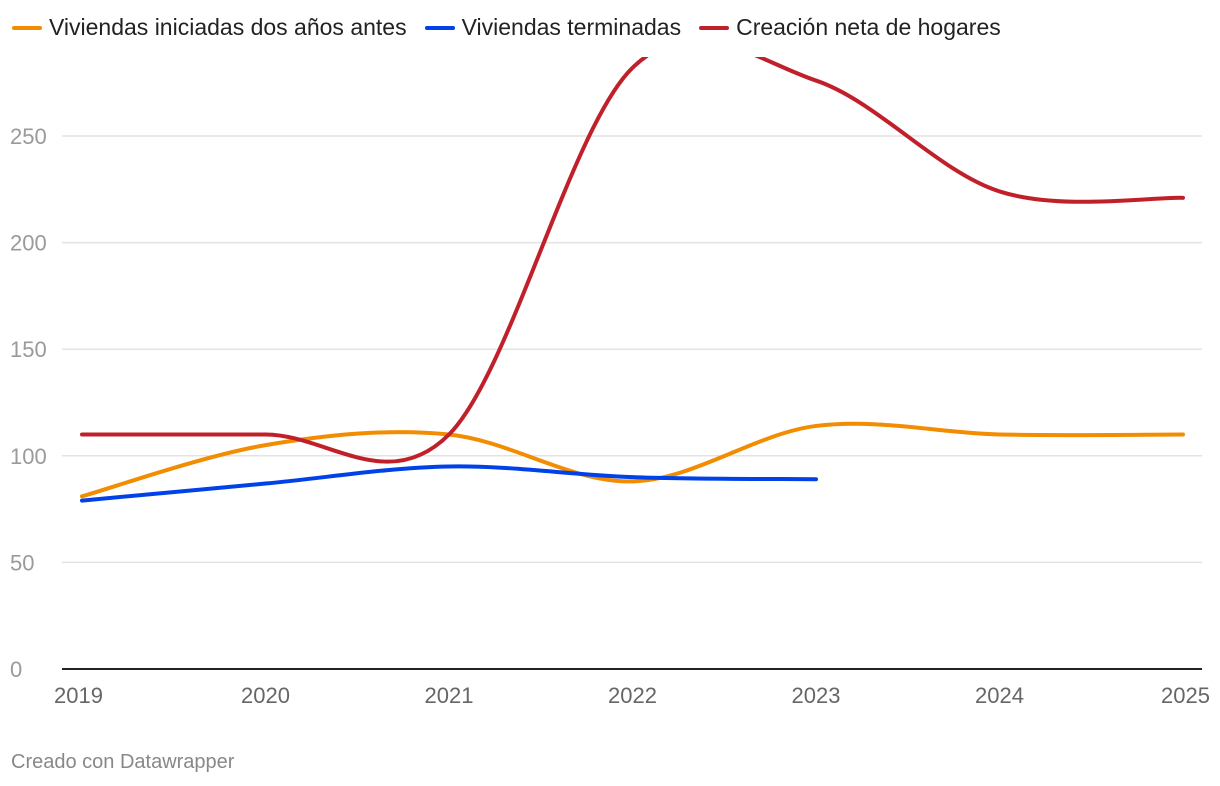  I want to click on x-tick-label-2024: 2024, so click(999, 695).